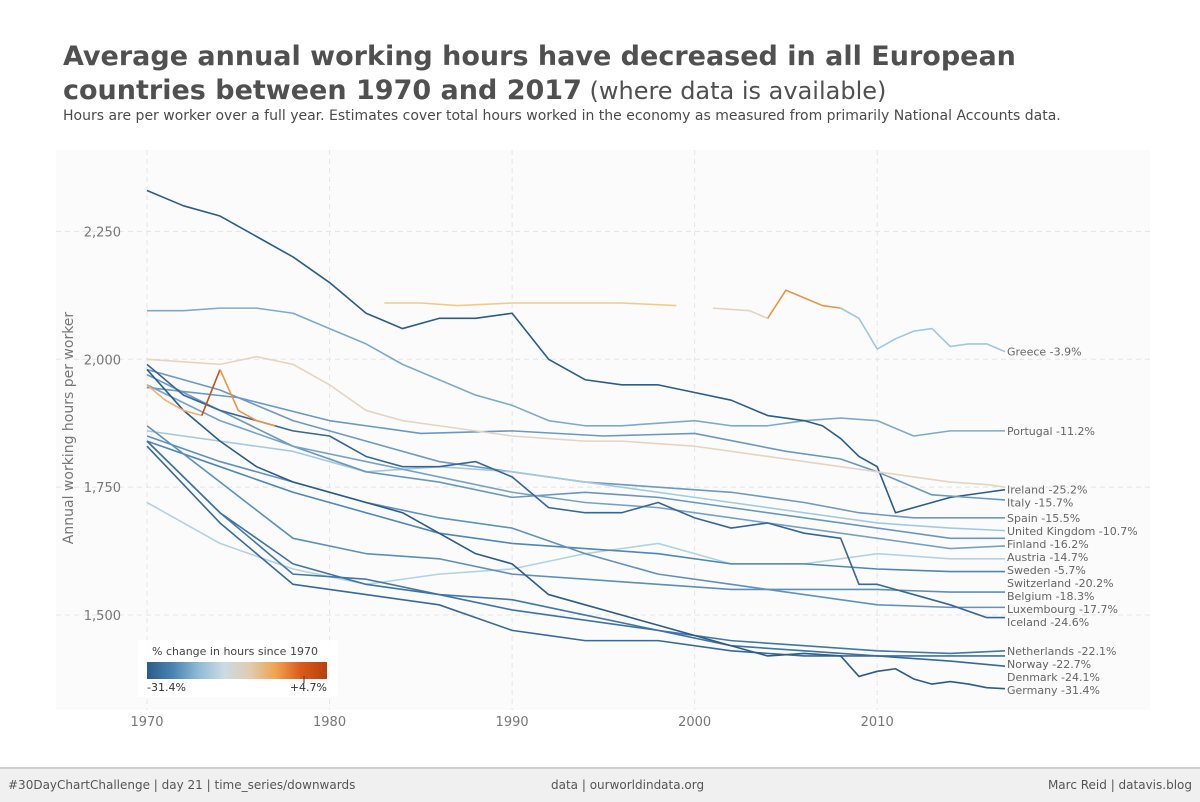 This screenshot has height=802, width=1200. Describe the element at coordinates (1049, 664) in the screenshot. I see `series-end-label: Norway -22.7%` at that location.